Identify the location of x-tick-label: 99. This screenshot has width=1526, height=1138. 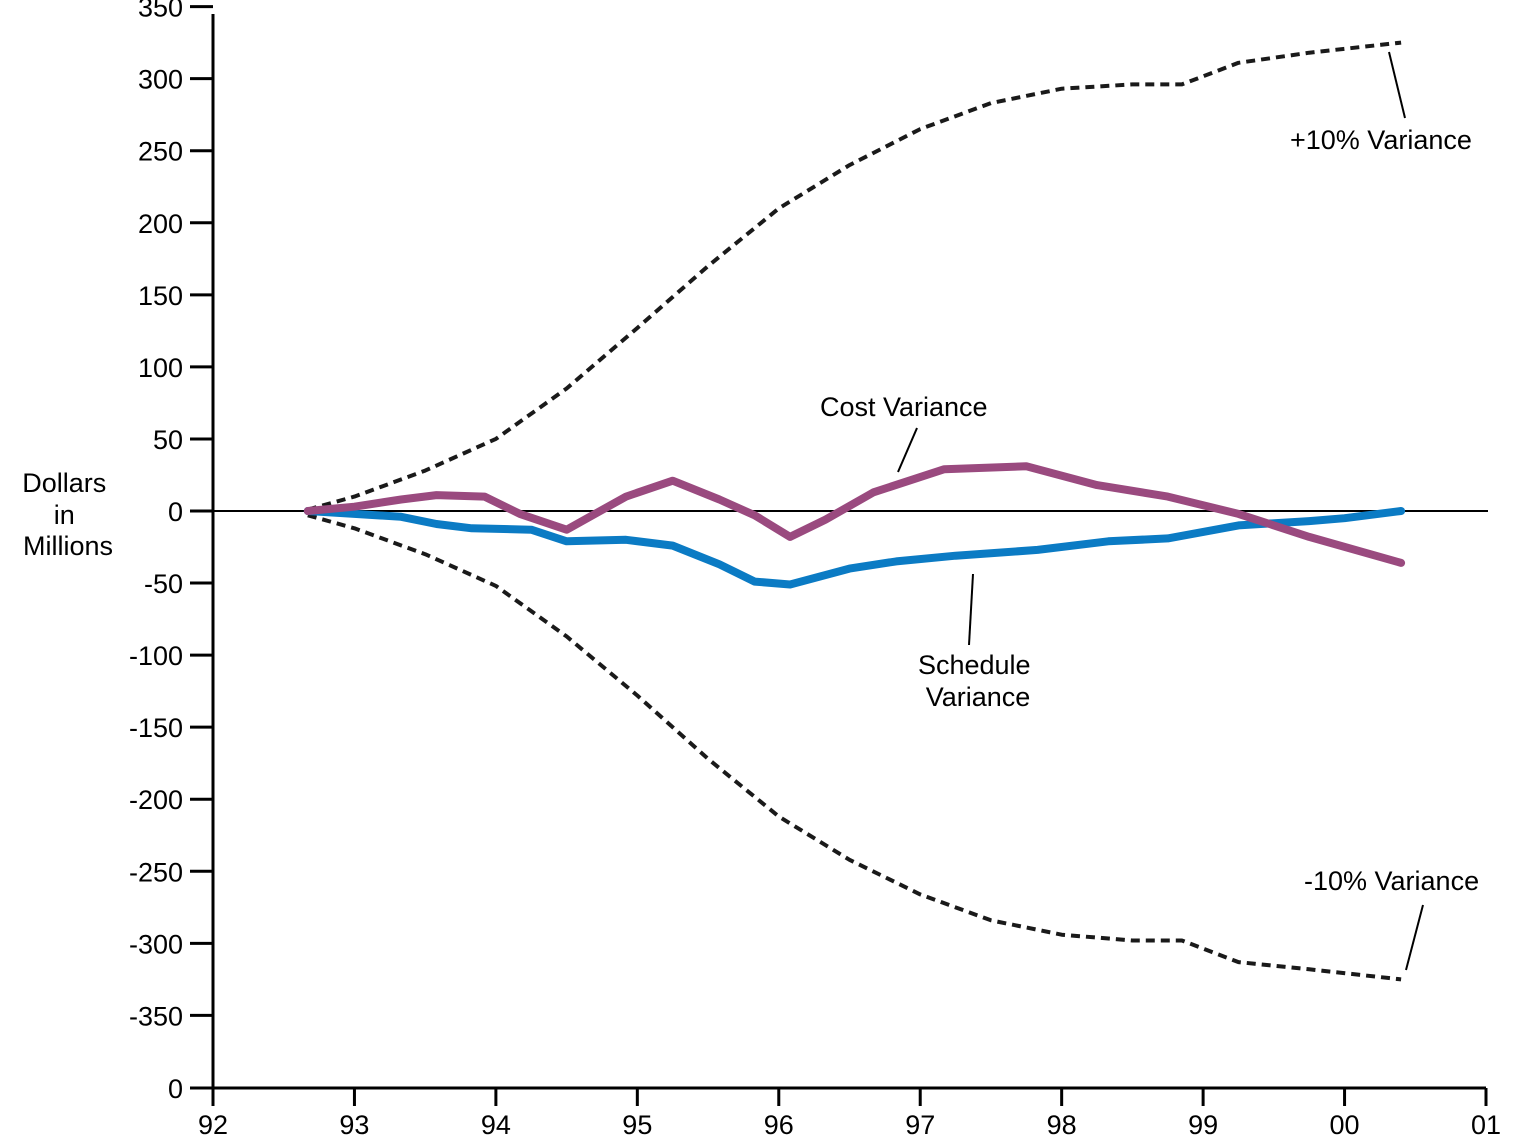
(1203, 1124).